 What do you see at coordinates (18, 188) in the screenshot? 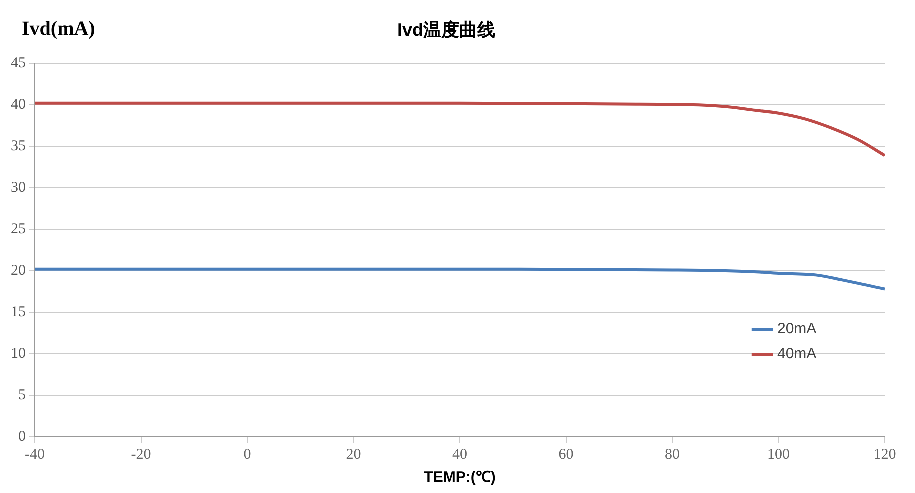
I see `y-tick-label: 30` at bounding box center [18, 188].